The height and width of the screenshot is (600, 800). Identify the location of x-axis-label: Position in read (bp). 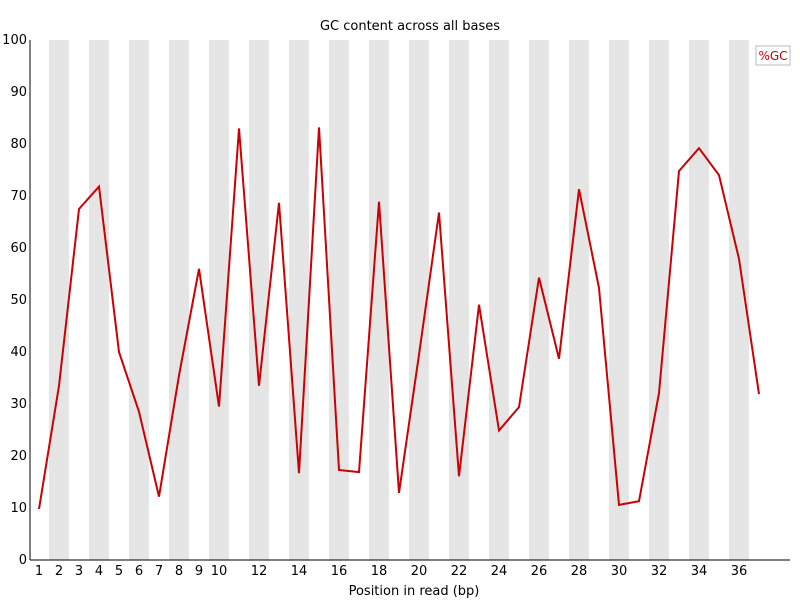
(414, 591).